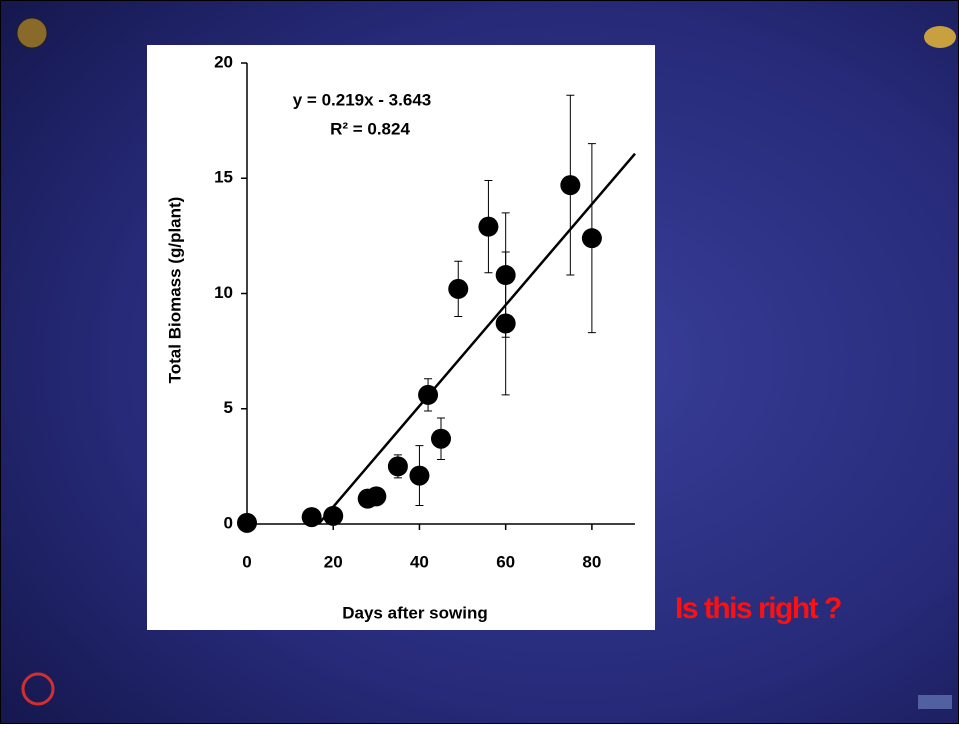 The height and width of the screenshot is (729, 959). What do you see at coordinates (223, 61) in the screenshot?
I see `y-tick-label: 20` at bounding box center [223, 61].